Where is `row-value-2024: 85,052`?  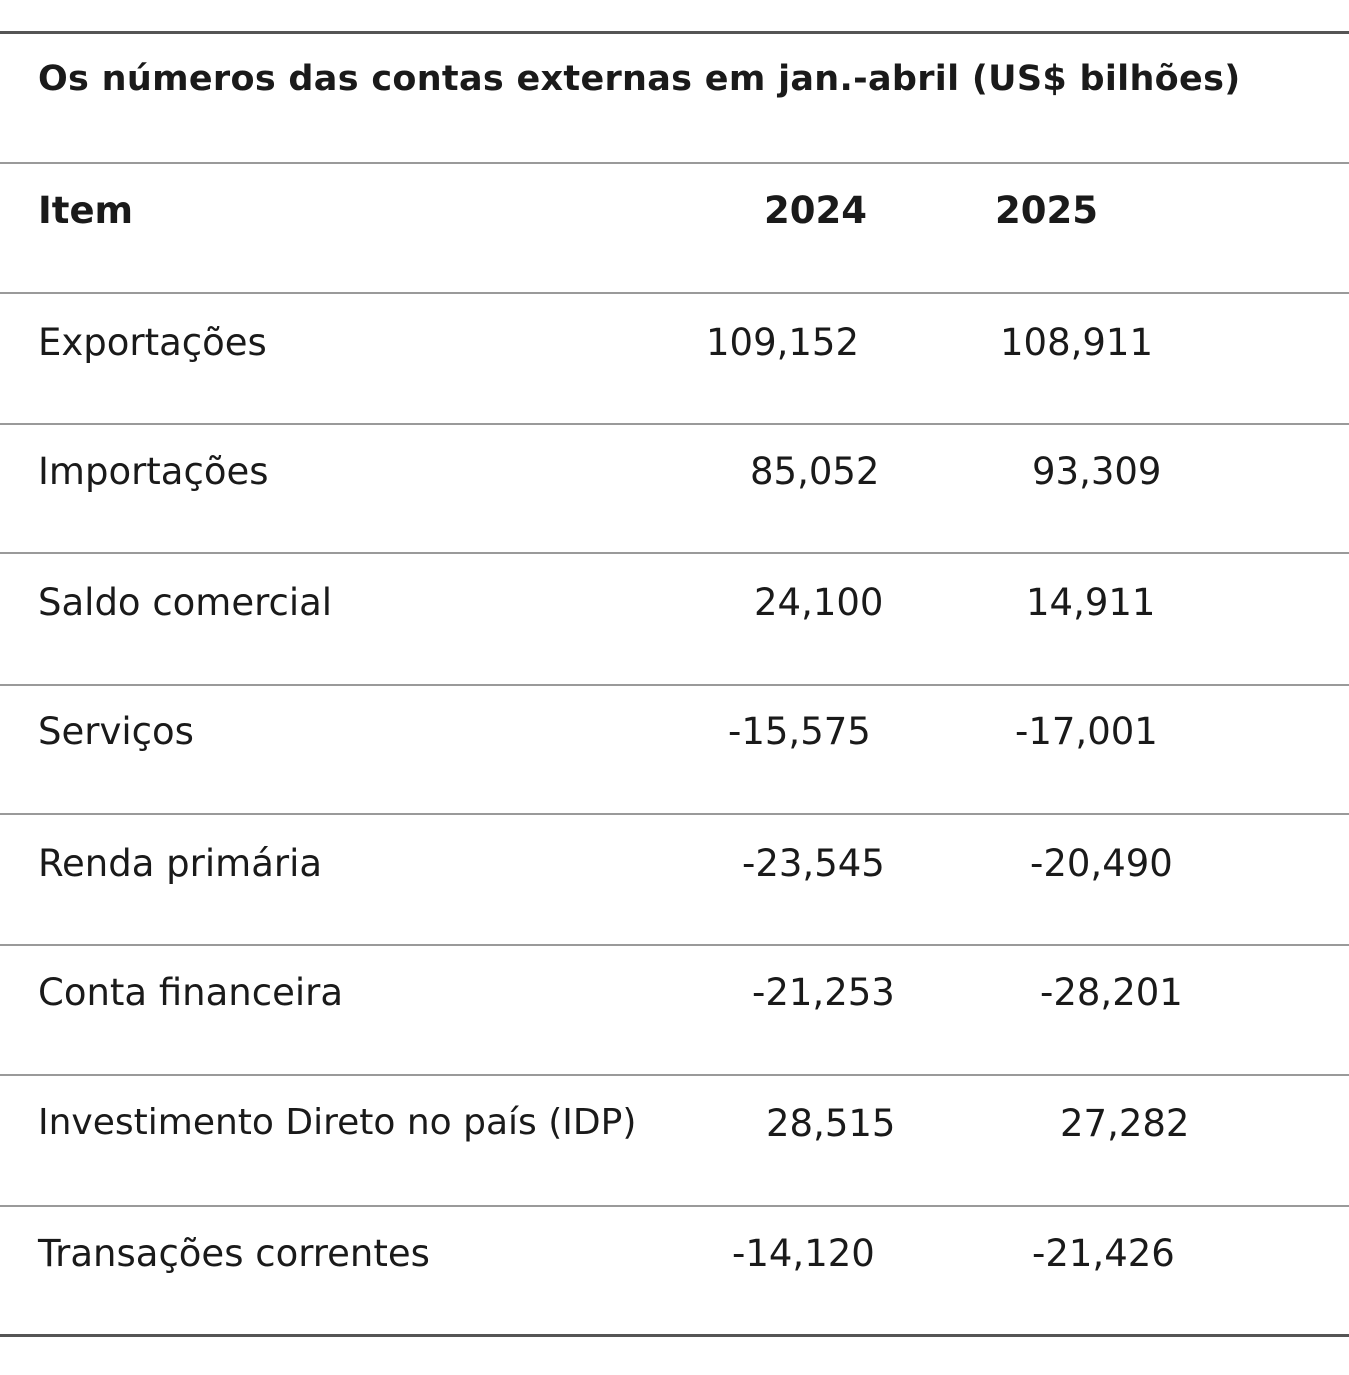 row-value-2024: 85,052 is located at coordinates (815, 471).